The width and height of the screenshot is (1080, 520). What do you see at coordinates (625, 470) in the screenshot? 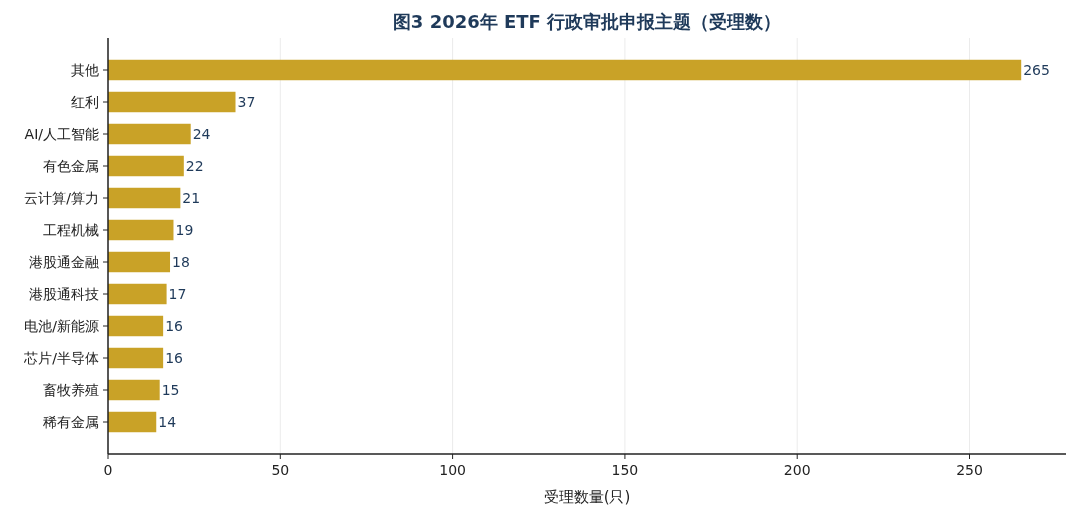
I see `x-tick-label: 150` at bounding box center [625, 470].